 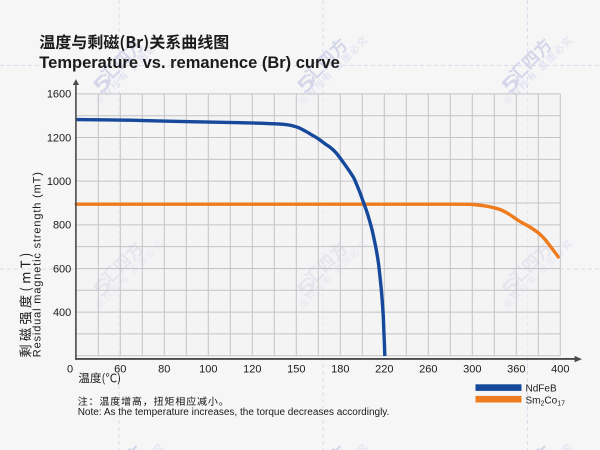 I want to click on svg-text: 1000, so click(x=59, y=182).